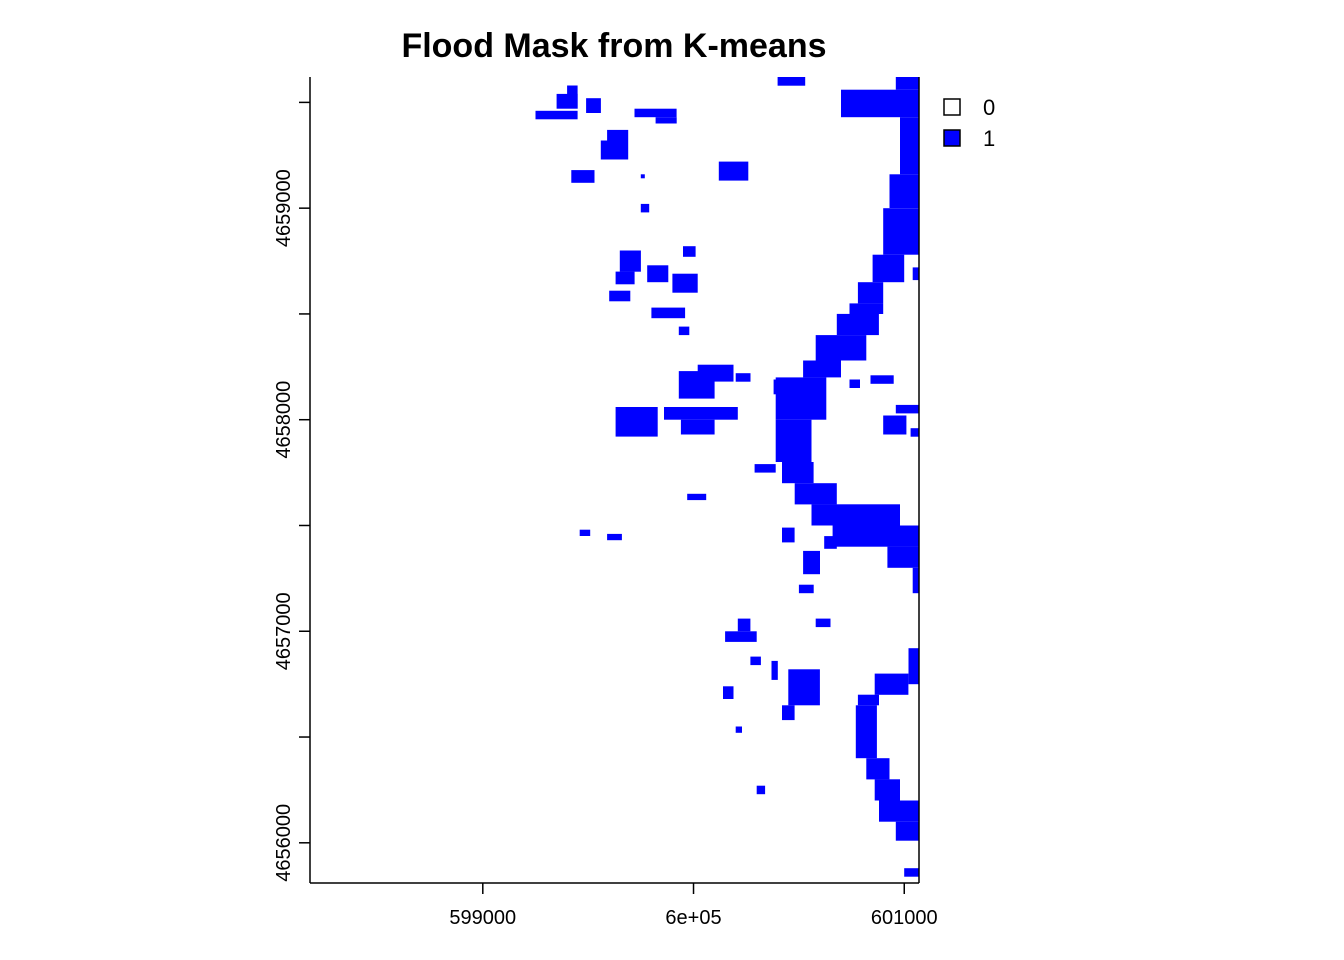  What do you see at coordinates (613, 46) in the screenshot?
I see `chart-title: Flood Mask from K-means` at bounding box center [613, 46].